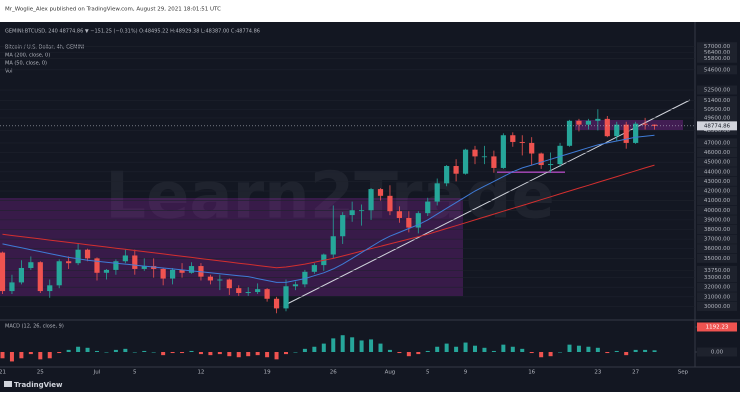  Describe the element at coordinates (333, 373) in the screenshot. I see `x-tick-label: 26` at that location.